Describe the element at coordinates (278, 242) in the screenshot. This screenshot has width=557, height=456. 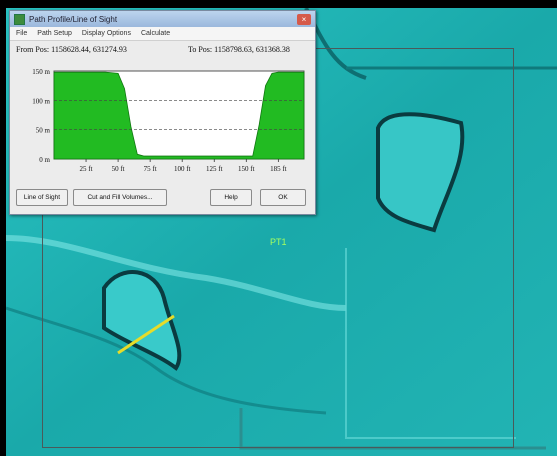
I see `point-label: PT1` at that location.